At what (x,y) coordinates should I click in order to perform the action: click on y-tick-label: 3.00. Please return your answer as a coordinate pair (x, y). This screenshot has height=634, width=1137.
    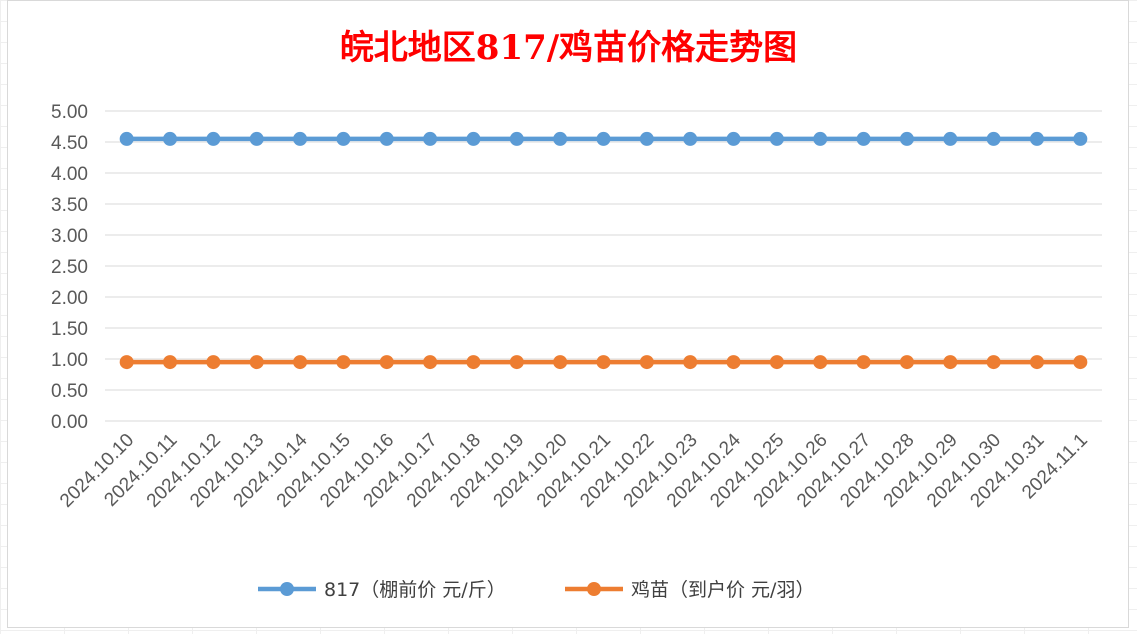
    Looking at the image, I should click on (69, 236).